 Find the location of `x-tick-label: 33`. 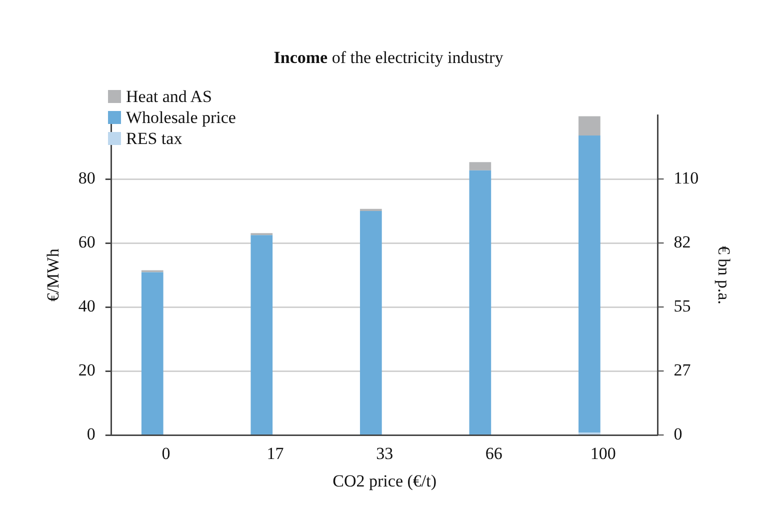

x-tick-label: 33 is located at coordinates (385, 453).